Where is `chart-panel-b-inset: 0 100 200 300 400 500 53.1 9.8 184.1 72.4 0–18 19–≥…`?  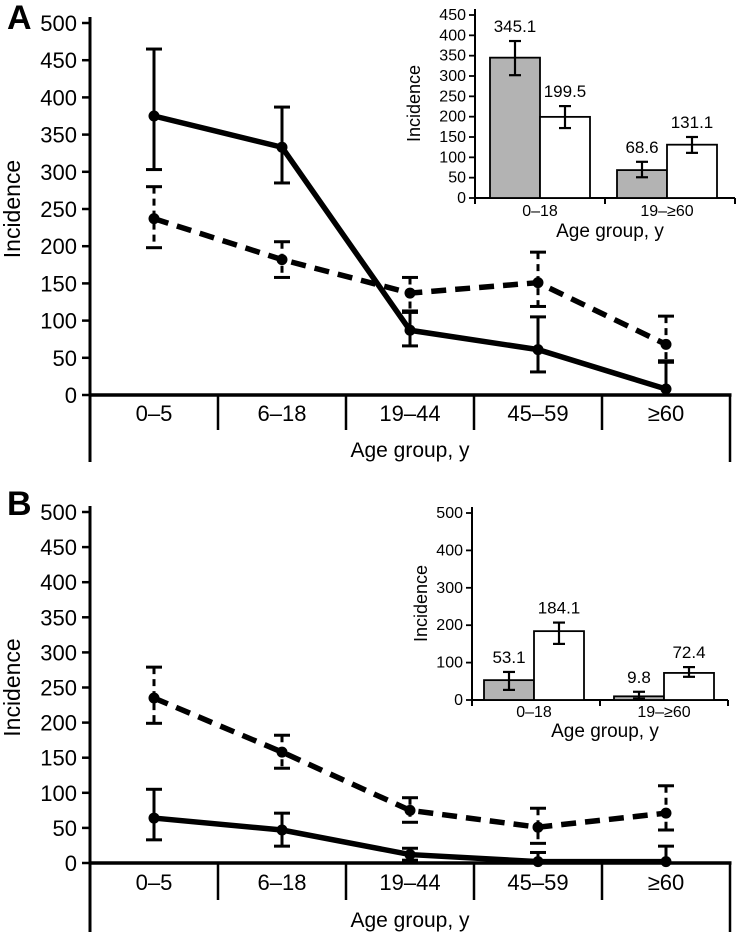
chart-panel-b-inset: 0 100 200 300 400 500 53.1 9.8 184.1 72.4 0–18 19–≥… is located at coordinates (570, 623).